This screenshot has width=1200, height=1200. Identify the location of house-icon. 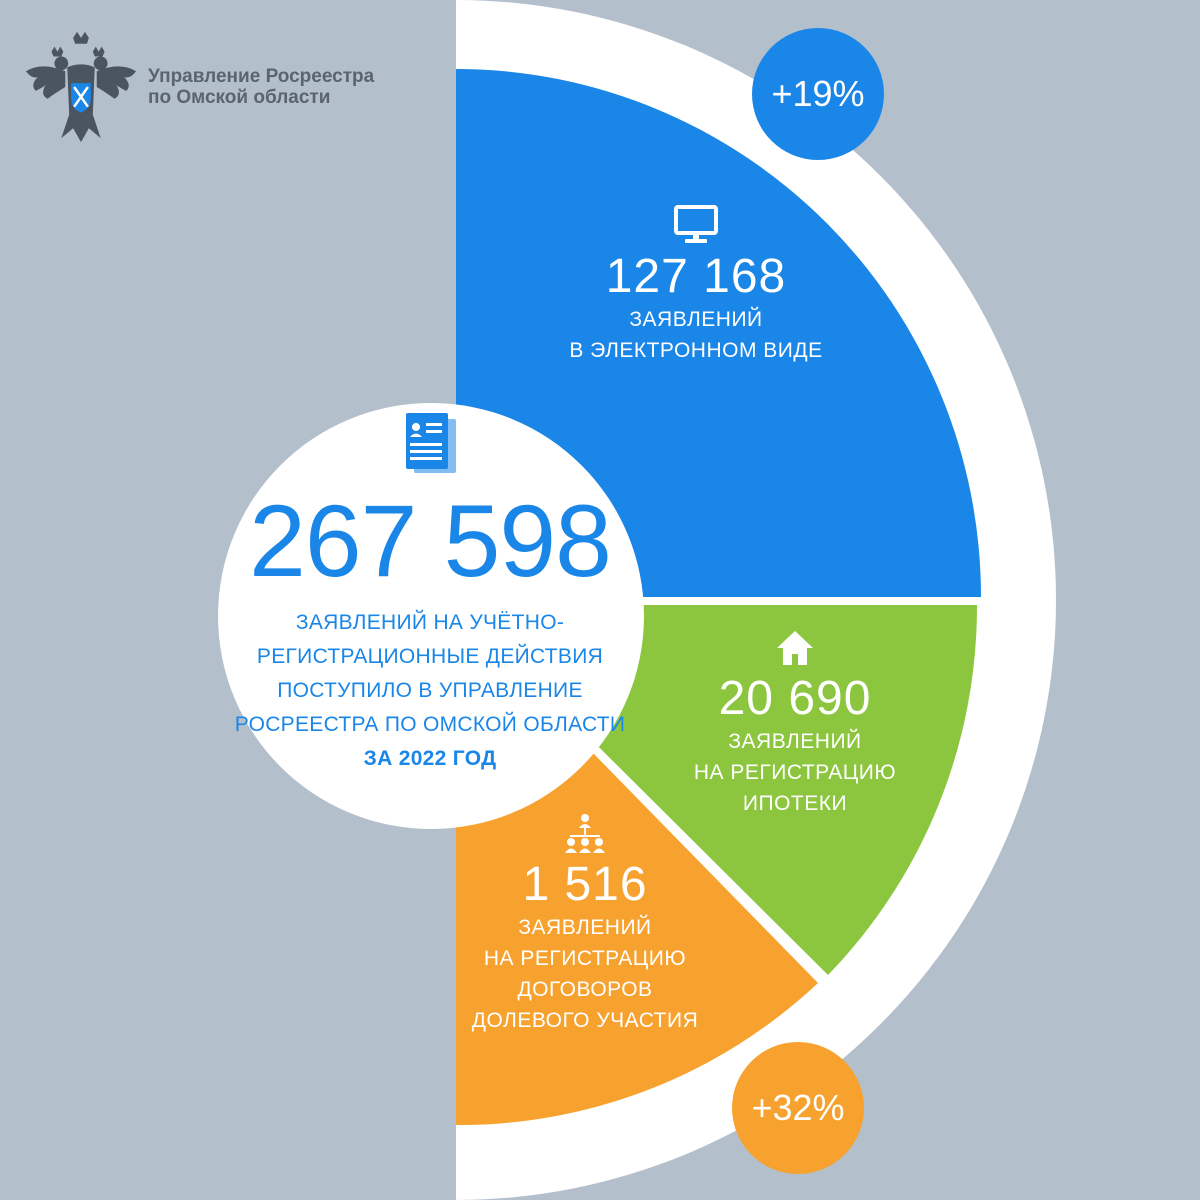
(795, 648).